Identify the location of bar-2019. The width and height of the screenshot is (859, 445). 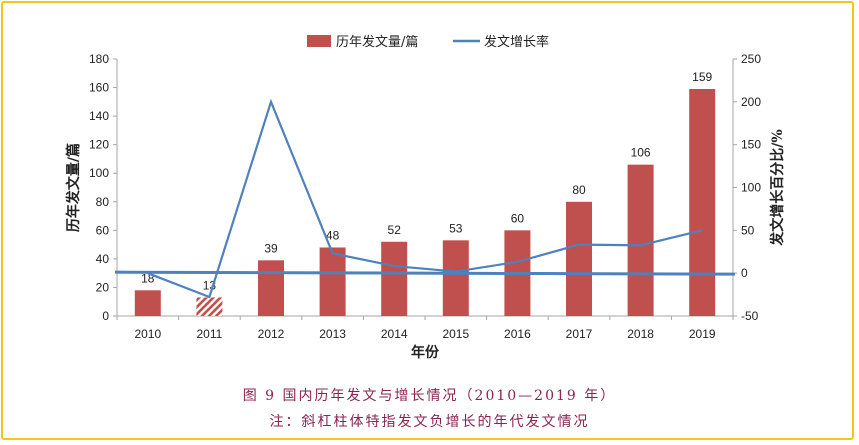
(702, 202).